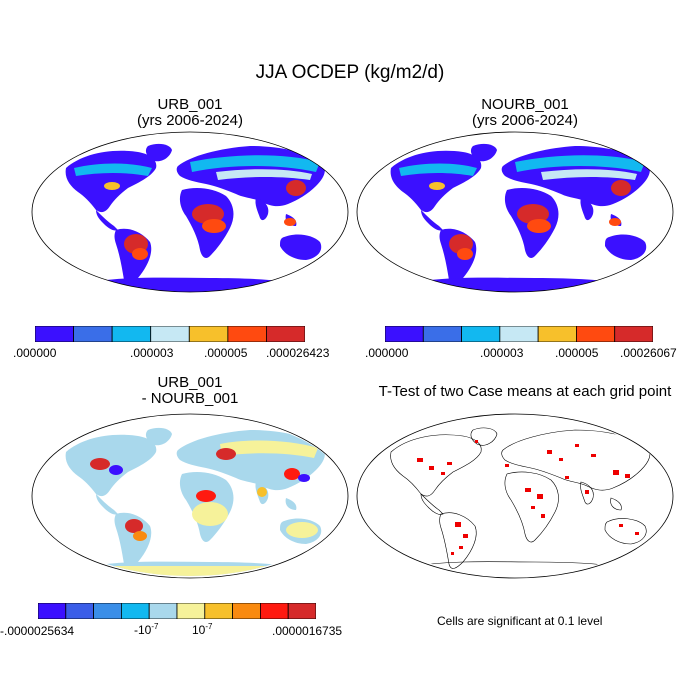 This screenshot has height=700, width=700. Describe the element at coordinates (262, 492) in the screenshot. I see `diff-india-orange` at that location.